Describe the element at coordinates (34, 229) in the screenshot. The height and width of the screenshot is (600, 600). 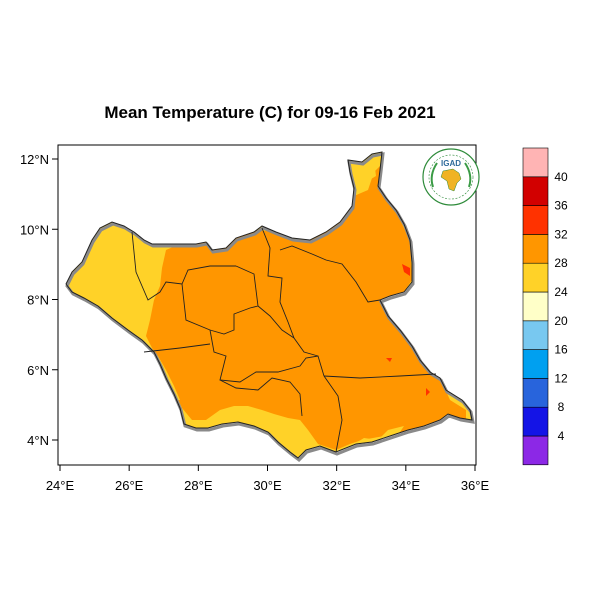
I see `y-tick-label: 10°N` at that location.